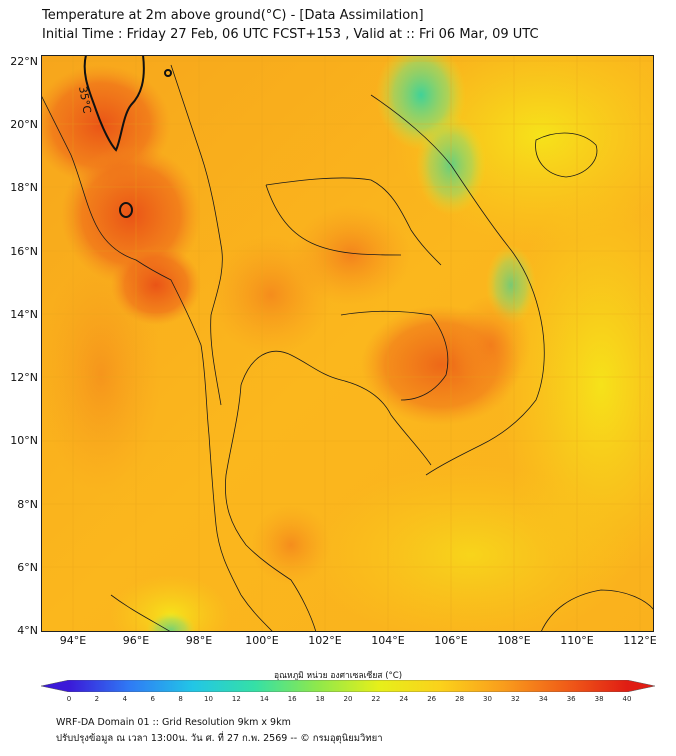 This screenshot has width=676, height=756. I want to click on lat-label-20n: 20°N, so click(24, 124).